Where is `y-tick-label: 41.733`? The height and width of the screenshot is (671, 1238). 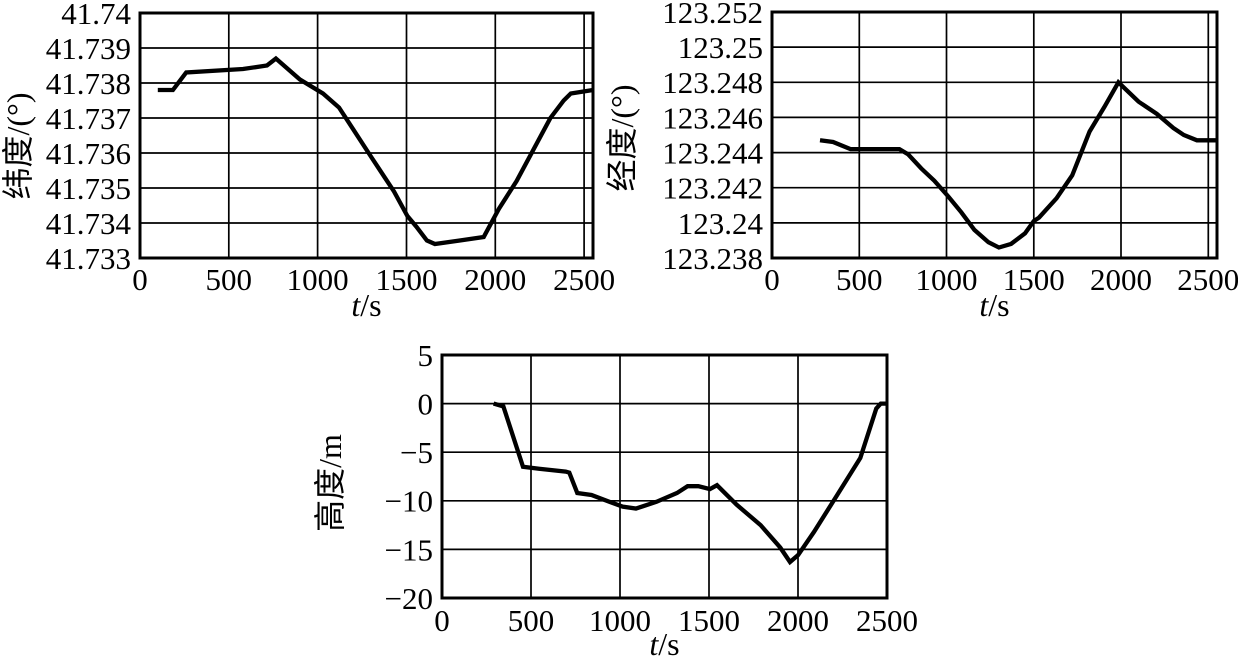
y-tick-label: 41.733 is located at coordinates (88, 258).